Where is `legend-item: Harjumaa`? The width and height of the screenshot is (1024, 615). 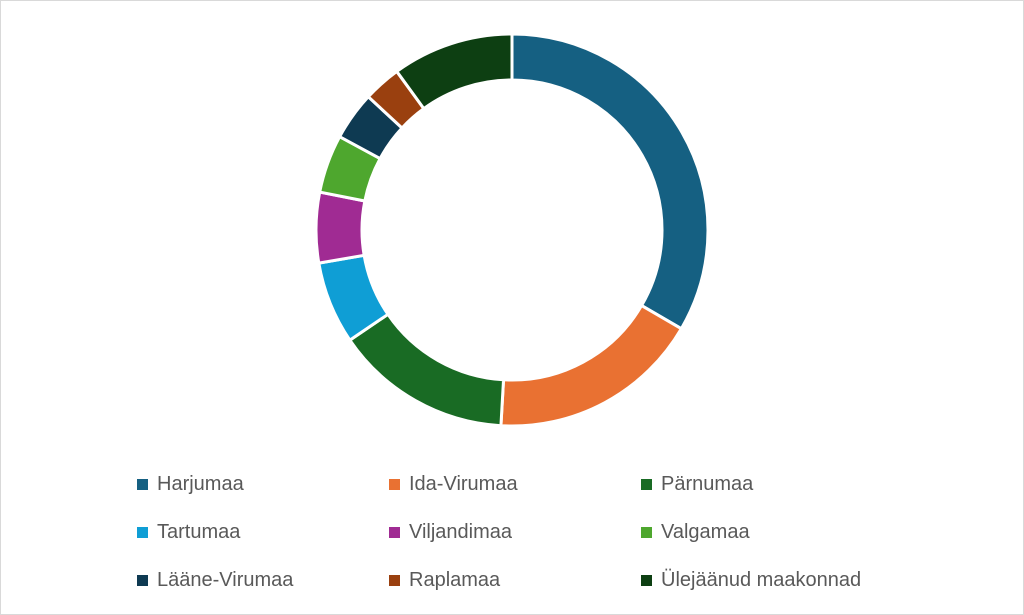 legend-item: Harjumaa is located at coordinates (263, 484).